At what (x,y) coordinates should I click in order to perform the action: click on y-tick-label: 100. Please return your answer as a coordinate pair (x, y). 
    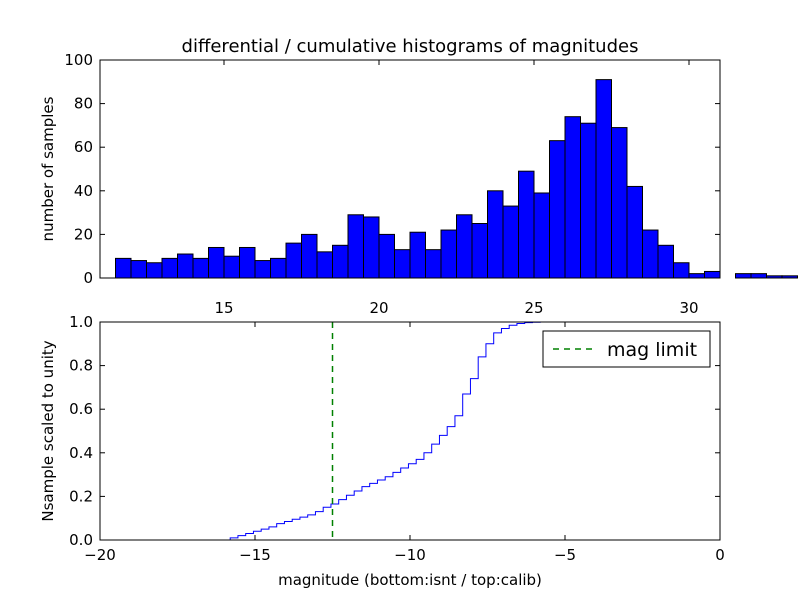
    Looking at the image, I should click on (78, 60).